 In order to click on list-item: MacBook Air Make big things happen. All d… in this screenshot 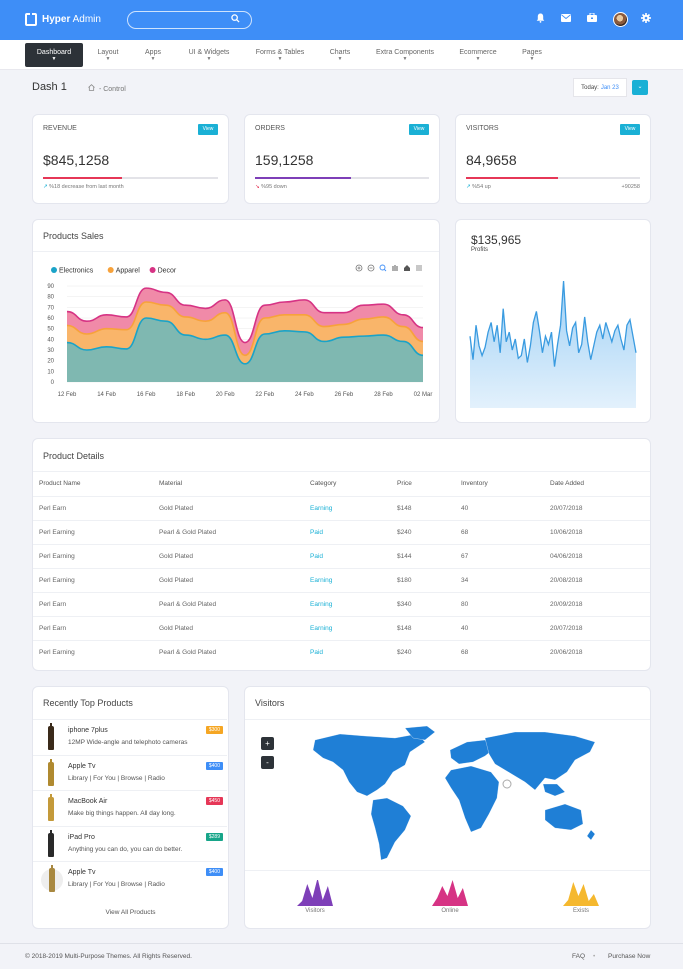, I will do `click(130, 808)`.